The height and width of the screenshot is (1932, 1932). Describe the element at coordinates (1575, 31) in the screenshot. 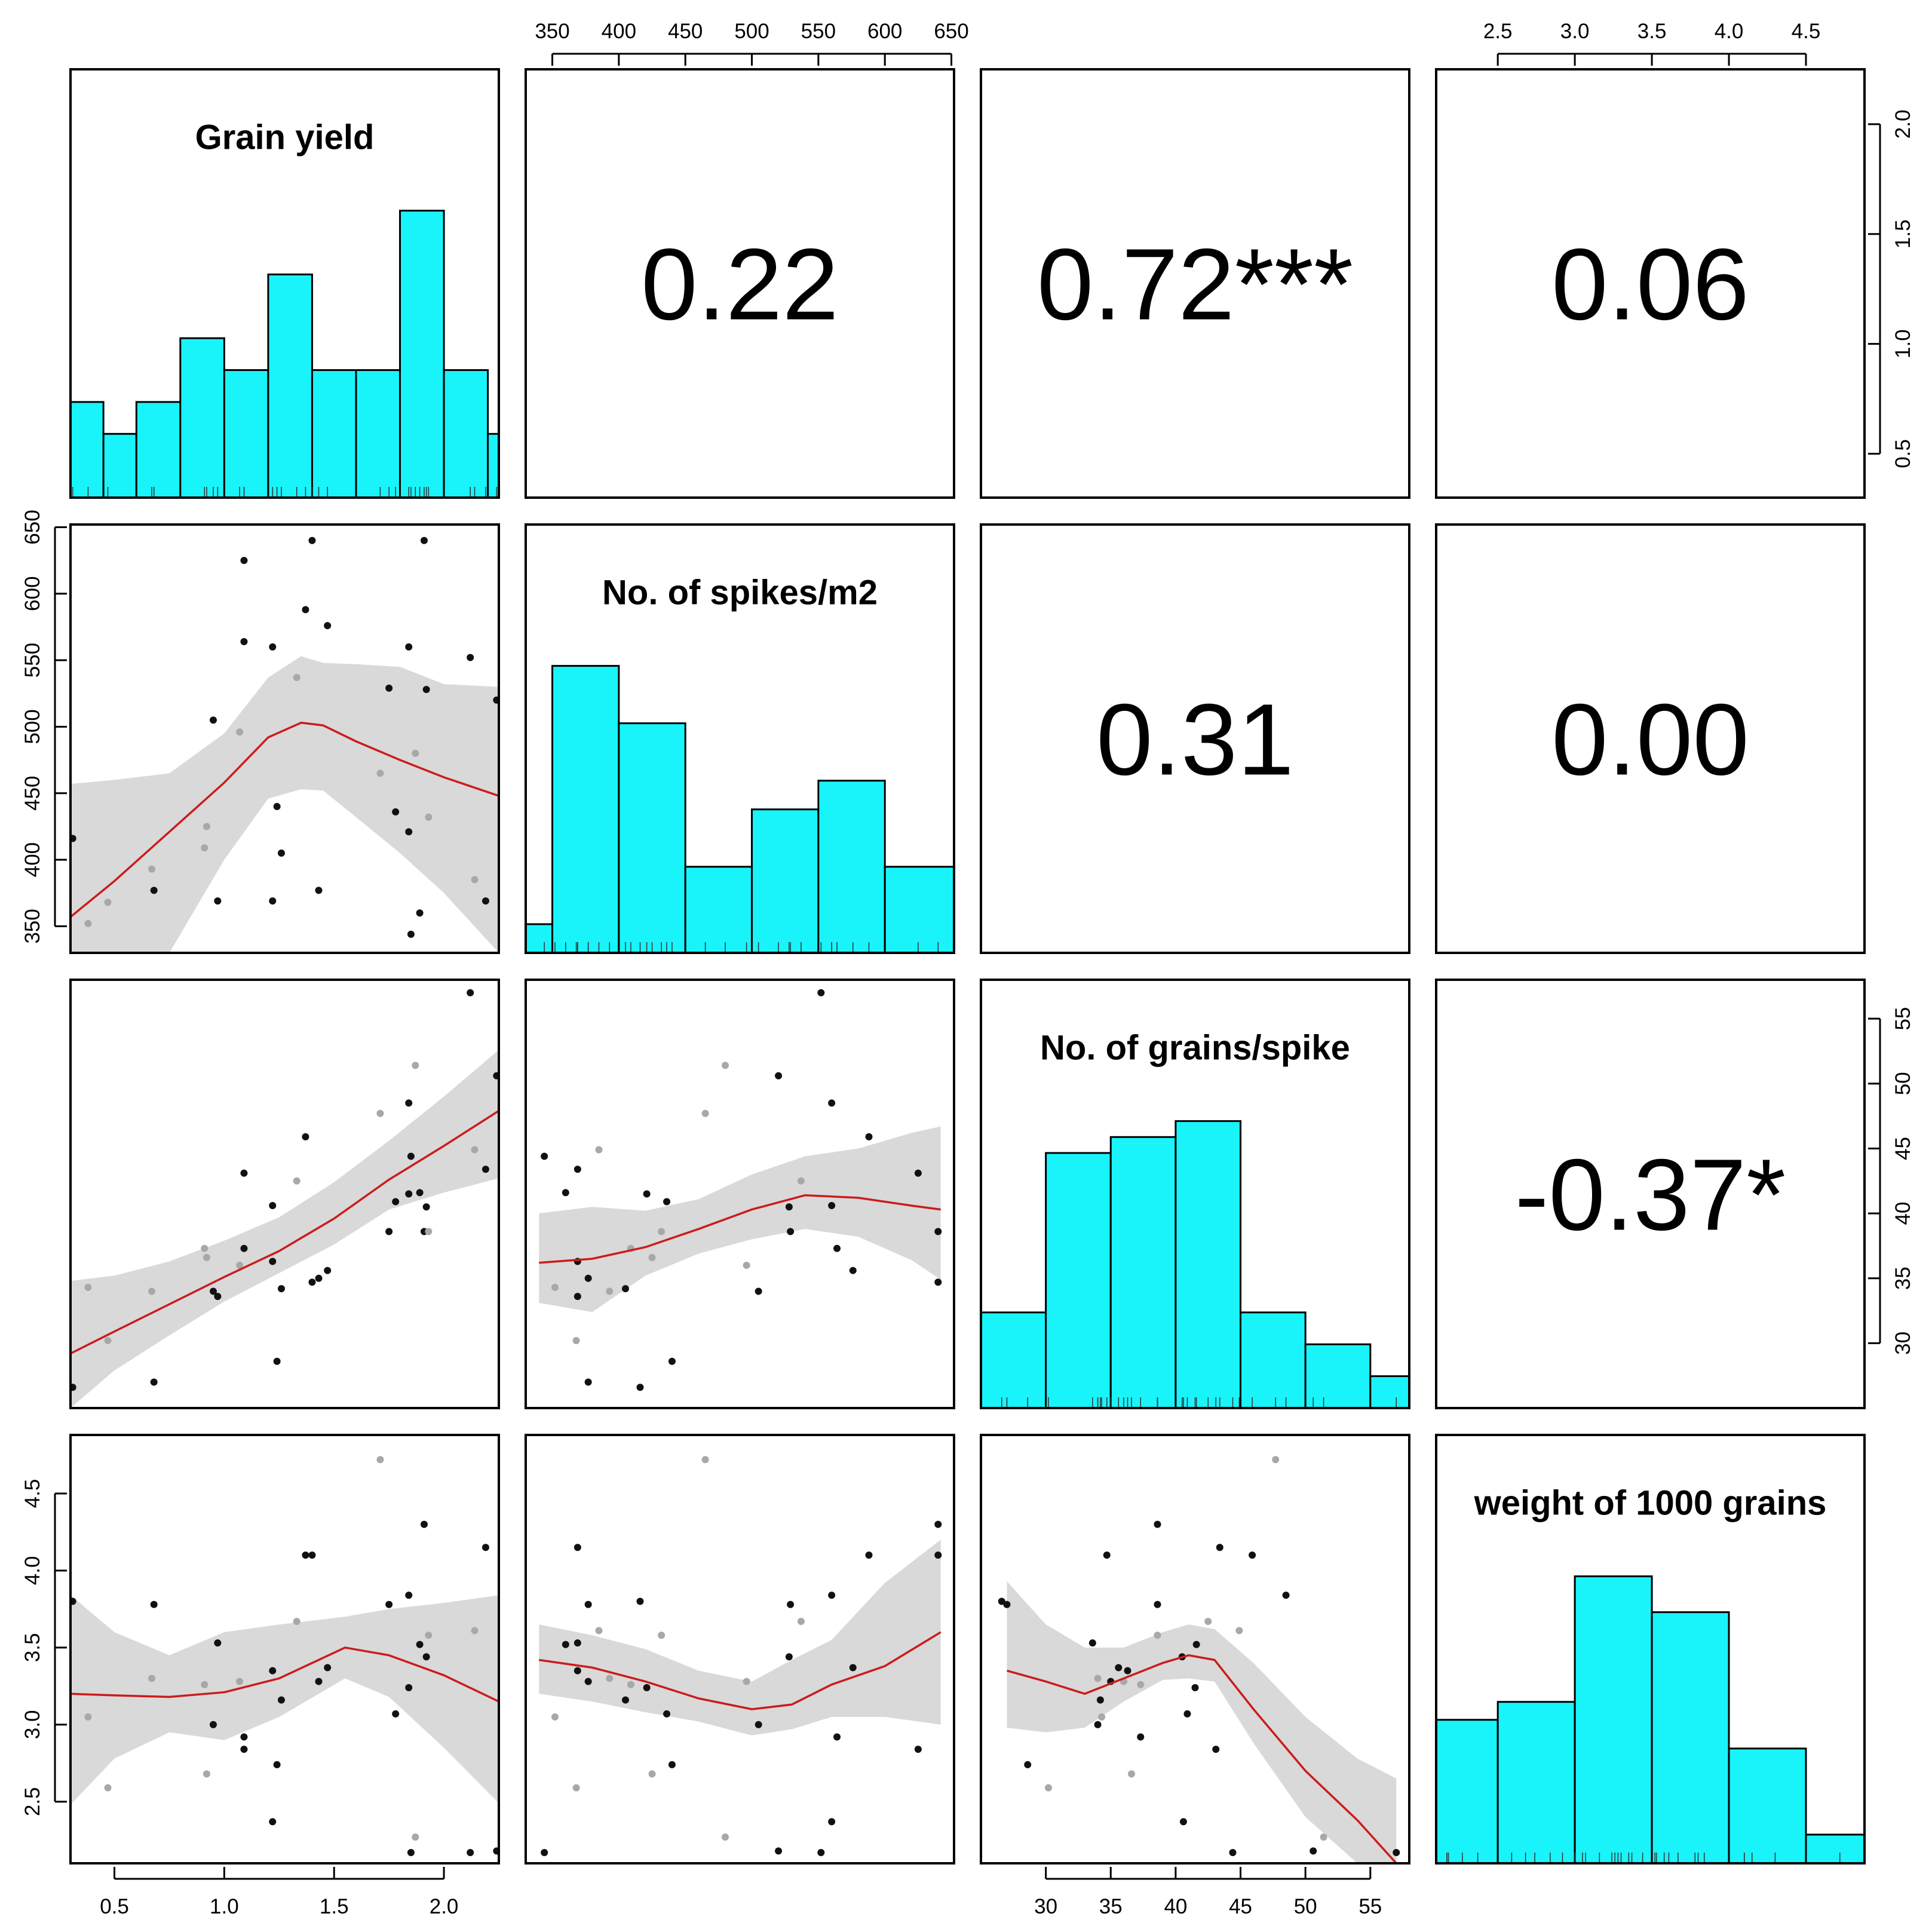

I see `tick-label: 3.0` at that location.